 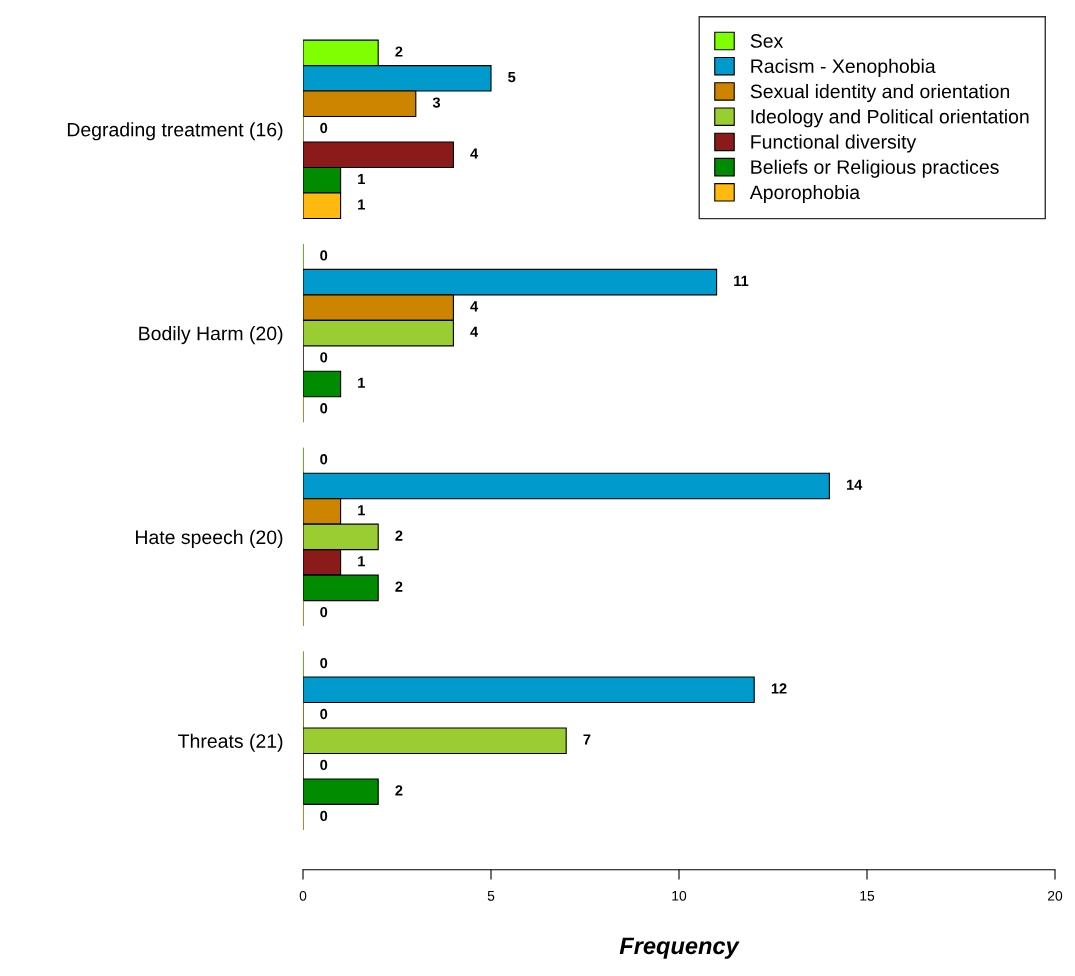 I want to click on legend-label: Racism - Xenophobia, so click(x=843, y=67).